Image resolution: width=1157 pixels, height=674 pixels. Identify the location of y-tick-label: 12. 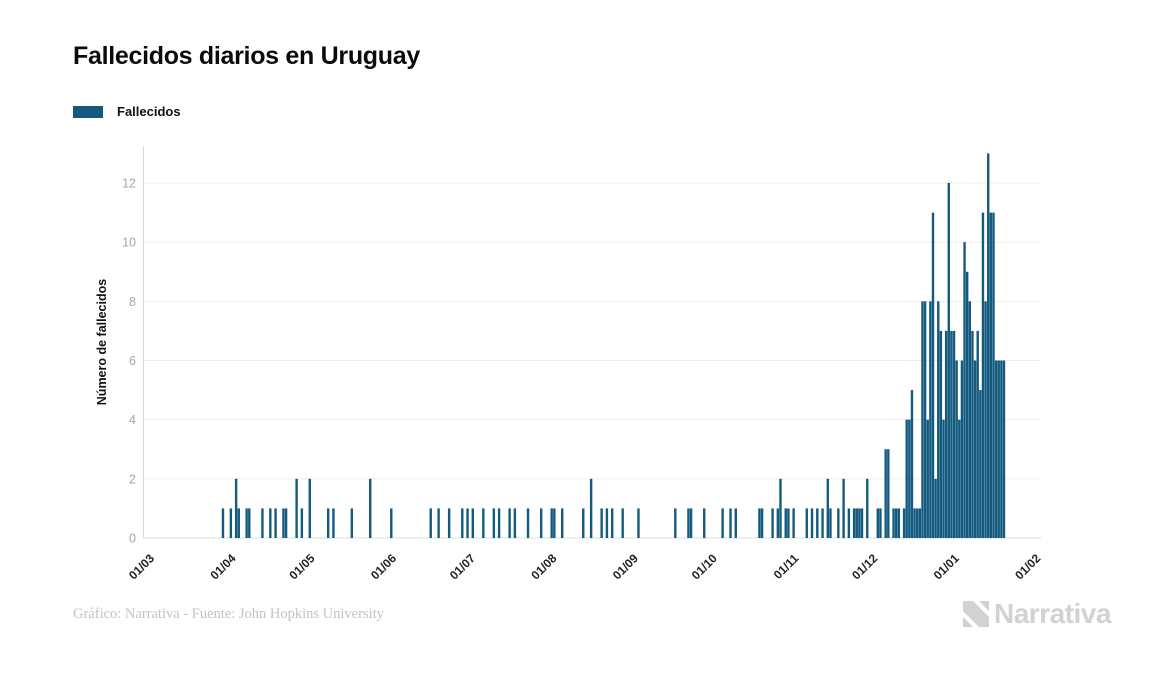
(129, 184).